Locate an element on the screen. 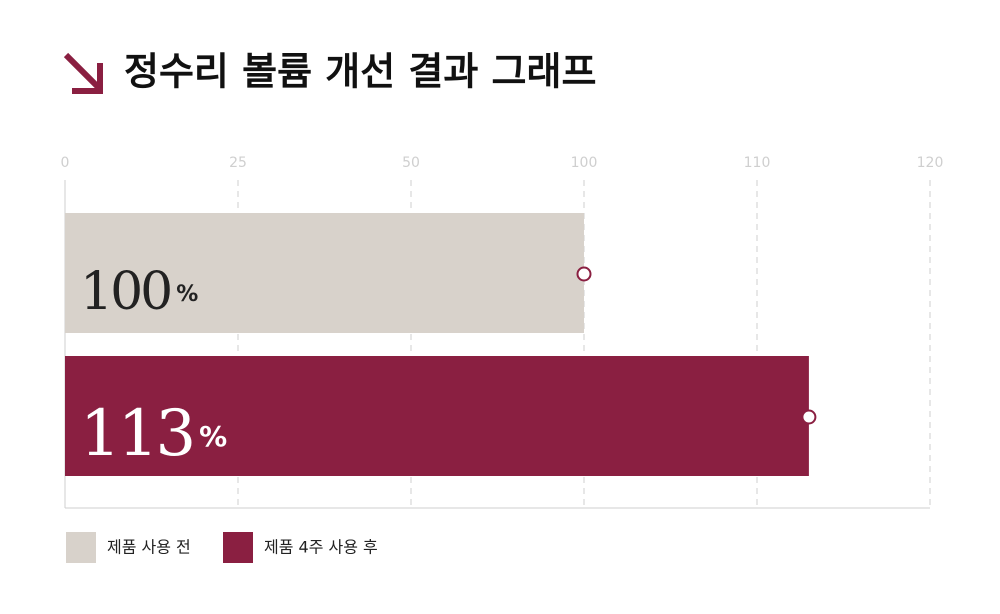 Image resolution: width=1000 pixels, height=614 pixels. value-label: 113% is located at coordinates (153, 434).